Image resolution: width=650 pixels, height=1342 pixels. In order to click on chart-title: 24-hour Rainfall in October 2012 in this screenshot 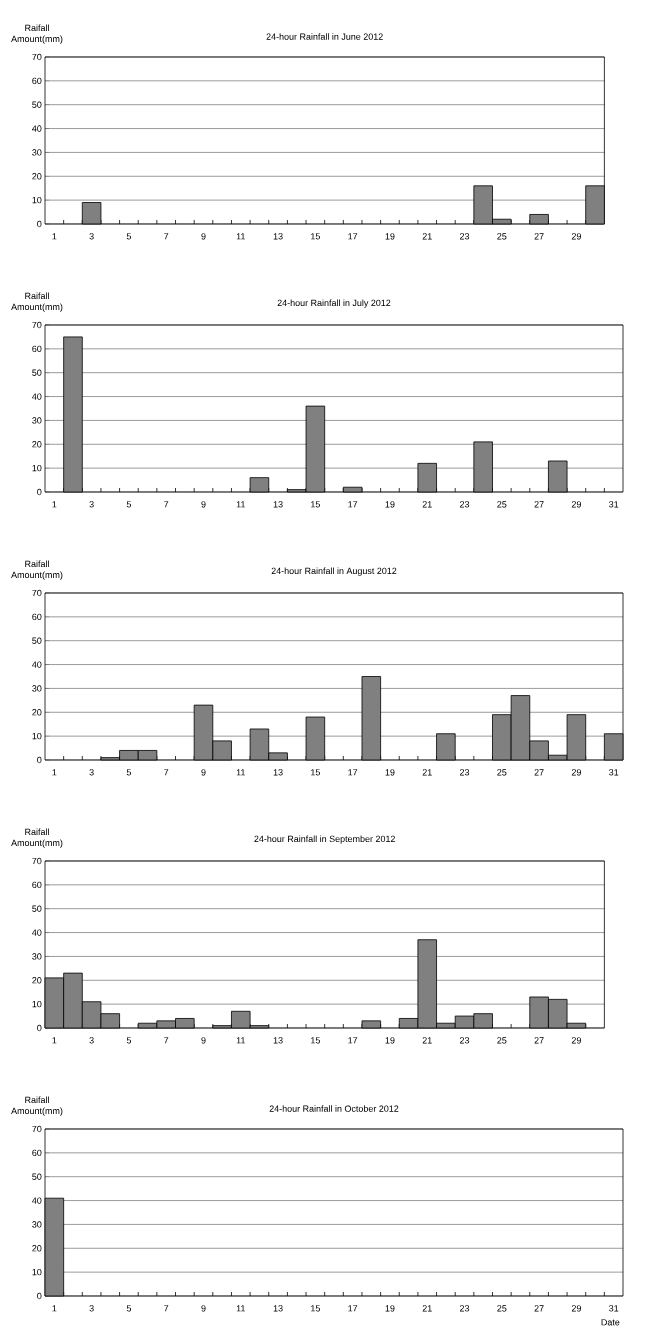, I will do `click(334, 1108)`.